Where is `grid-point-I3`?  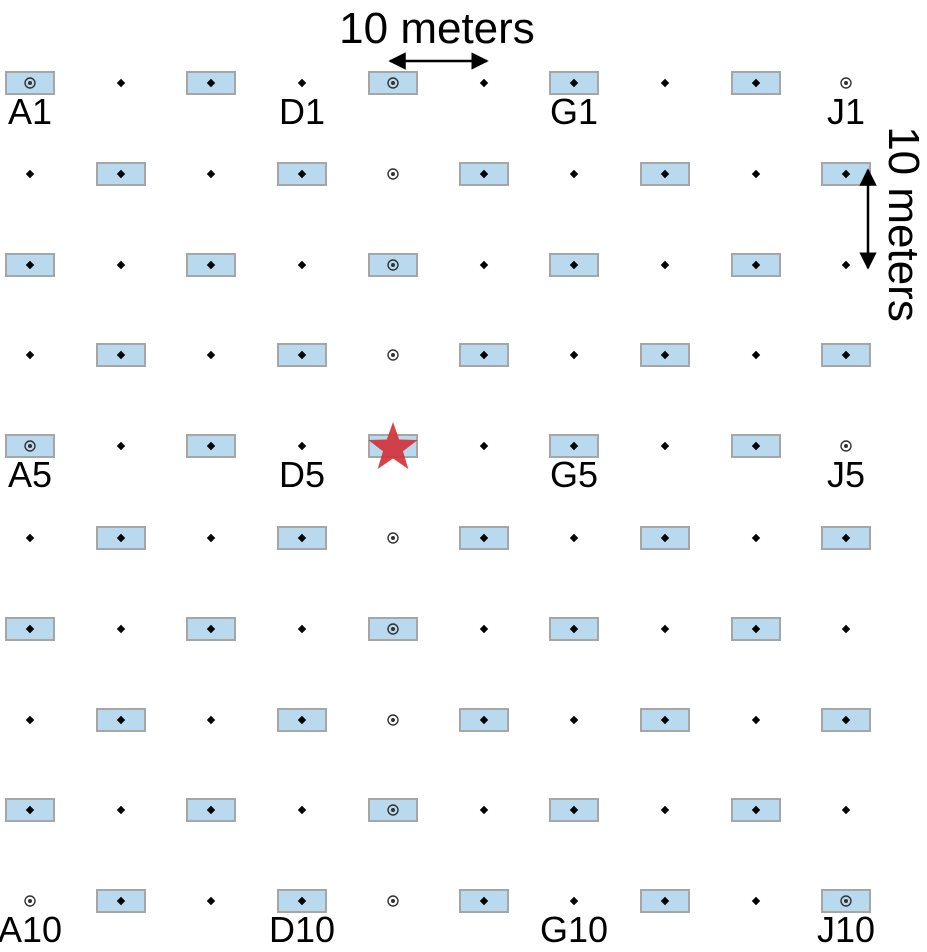 grid-point-I3 is located at coordinates (756, 265).